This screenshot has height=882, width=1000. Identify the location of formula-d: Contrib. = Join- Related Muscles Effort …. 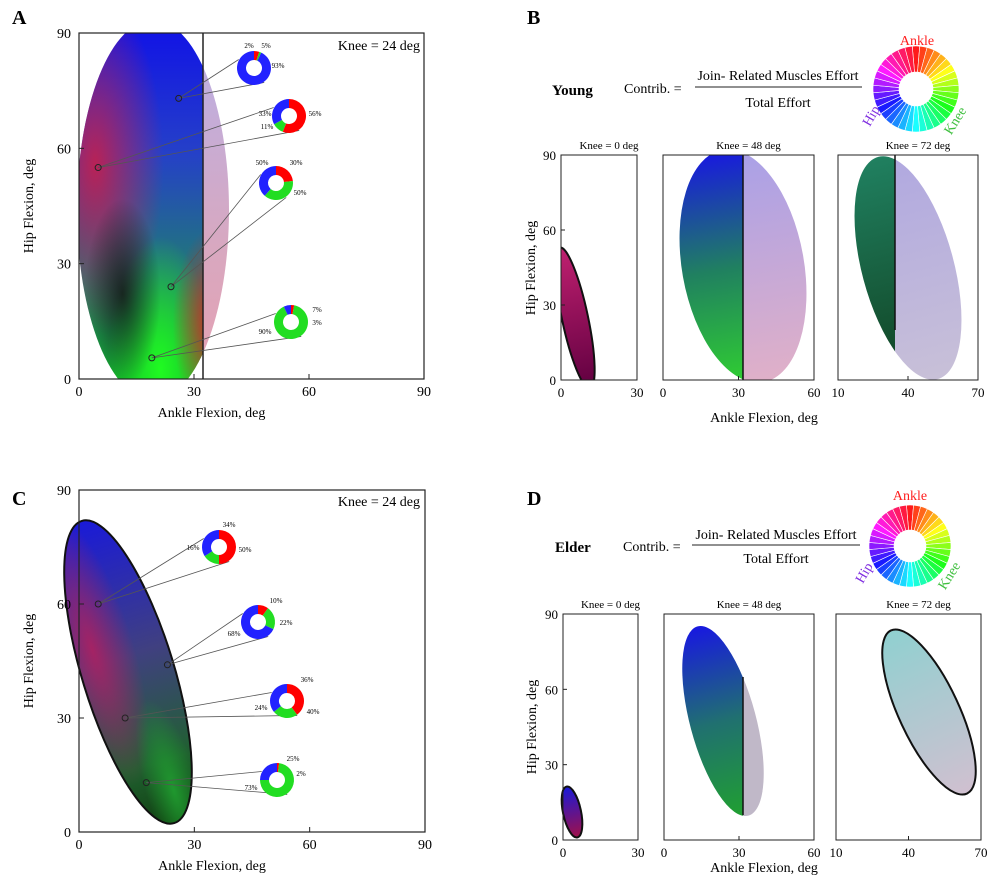
(741, 547).